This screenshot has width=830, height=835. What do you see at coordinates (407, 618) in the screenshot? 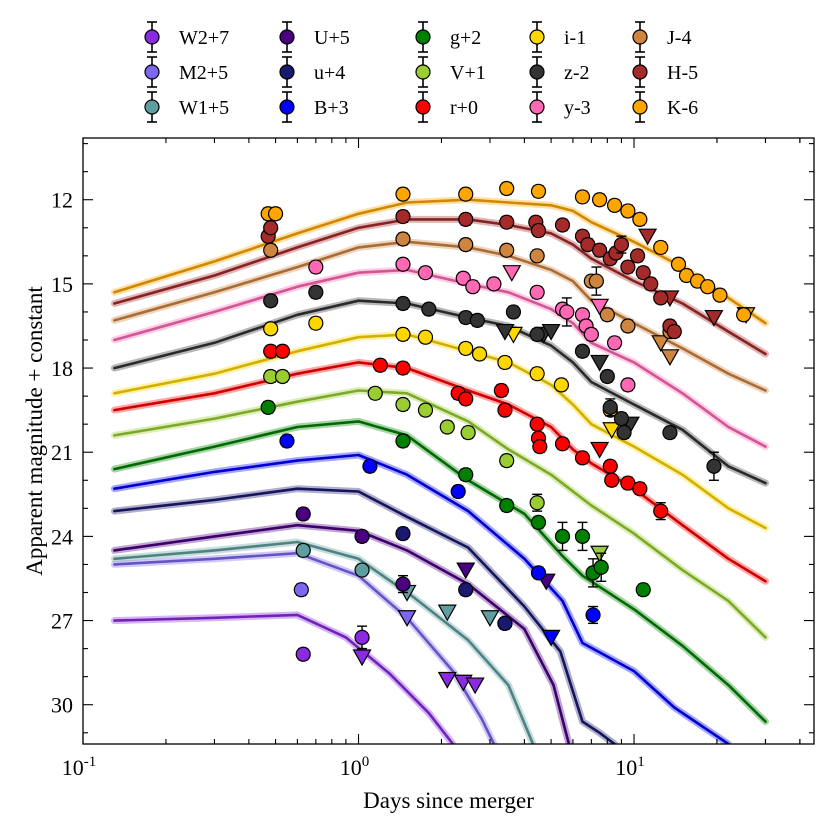
I see `upper-limit-m2p5` at bounding box center [407, 618].